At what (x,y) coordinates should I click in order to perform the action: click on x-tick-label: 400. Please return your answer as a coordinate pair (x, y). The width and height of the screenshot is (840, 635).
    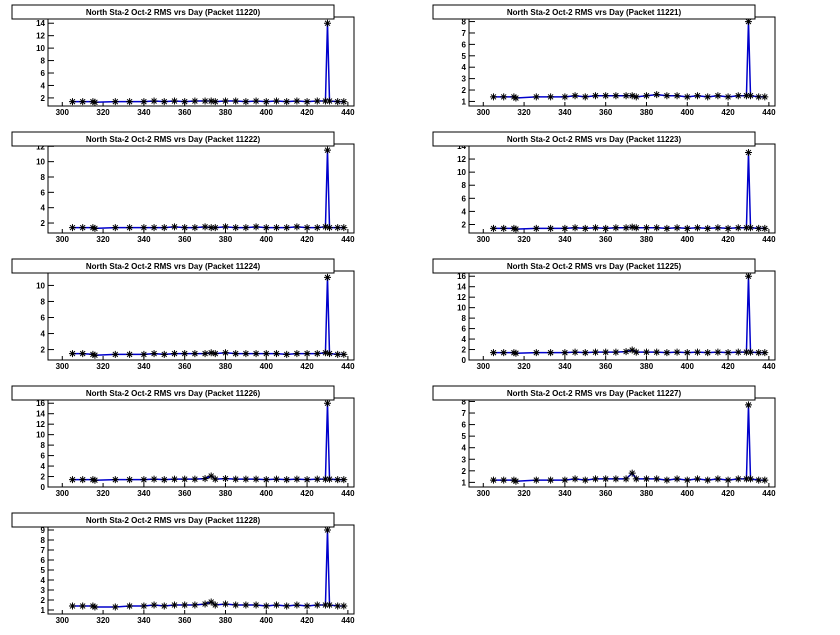
    Looking at the image, I should click on (267, 112).